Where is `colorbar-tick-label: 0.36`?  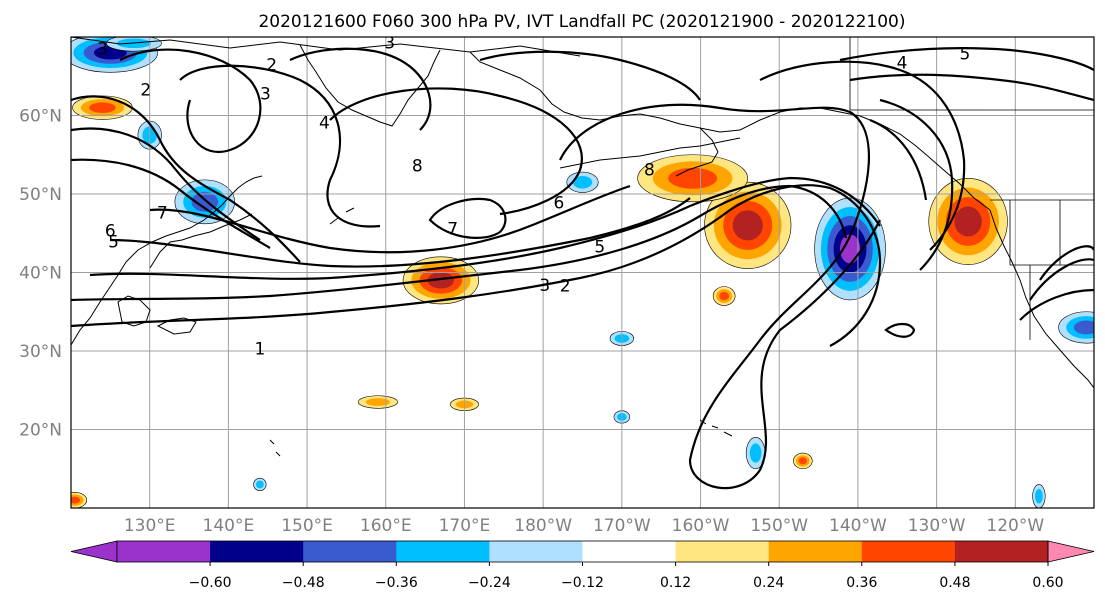
colorbar-tick-label: 0.36 is located at coordinates (861, 583).